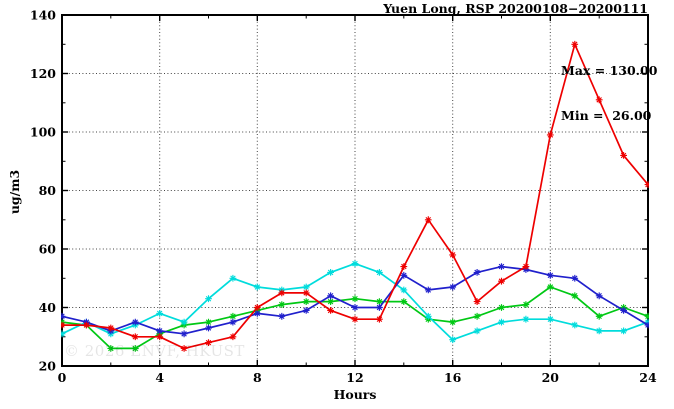 The height and width of the screenshot is (409, 674). What do you see at coordinates (159, 377) in the screenshot?
I see `x-tick-label: 4` at bounding box center [159, 377].